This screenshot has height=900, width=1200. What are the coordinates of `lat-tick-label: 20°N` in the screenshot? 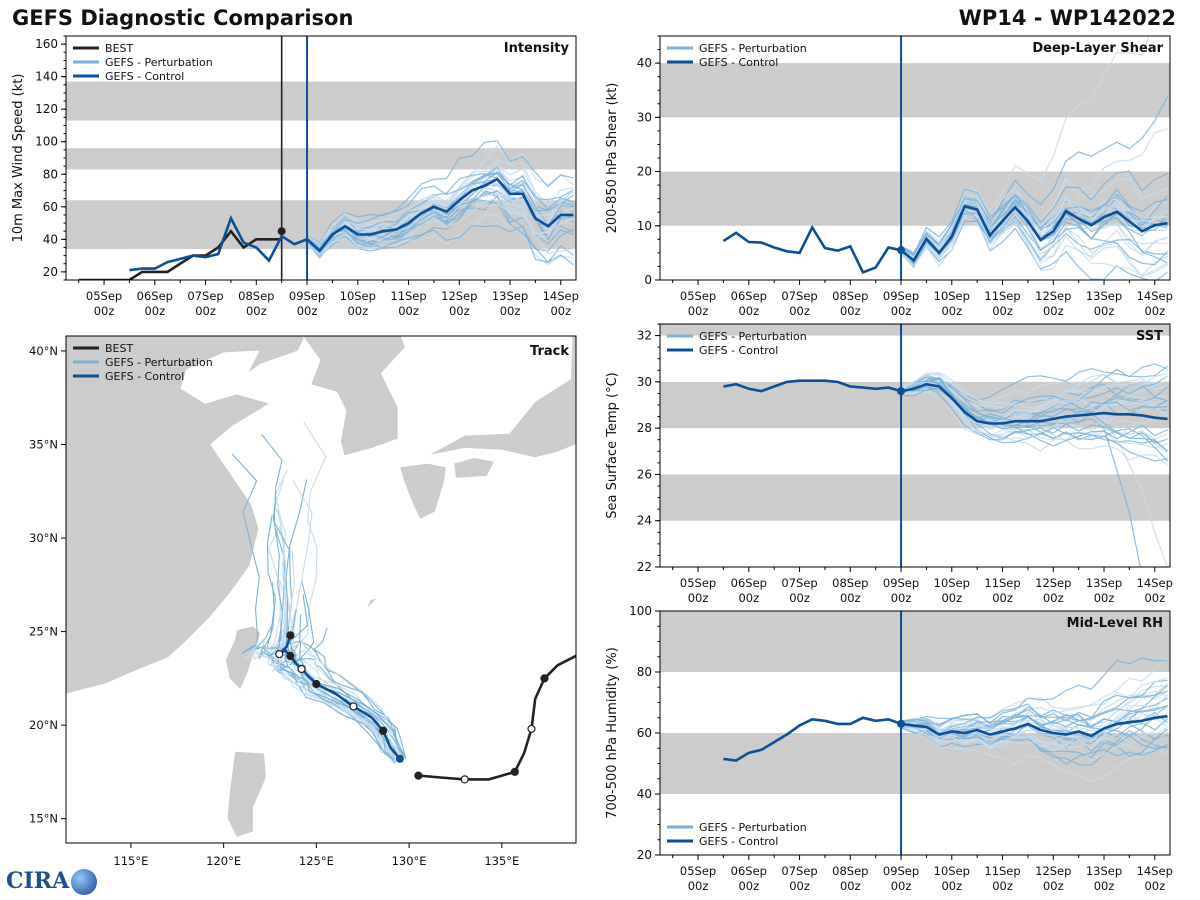 It's located at (43, 725).